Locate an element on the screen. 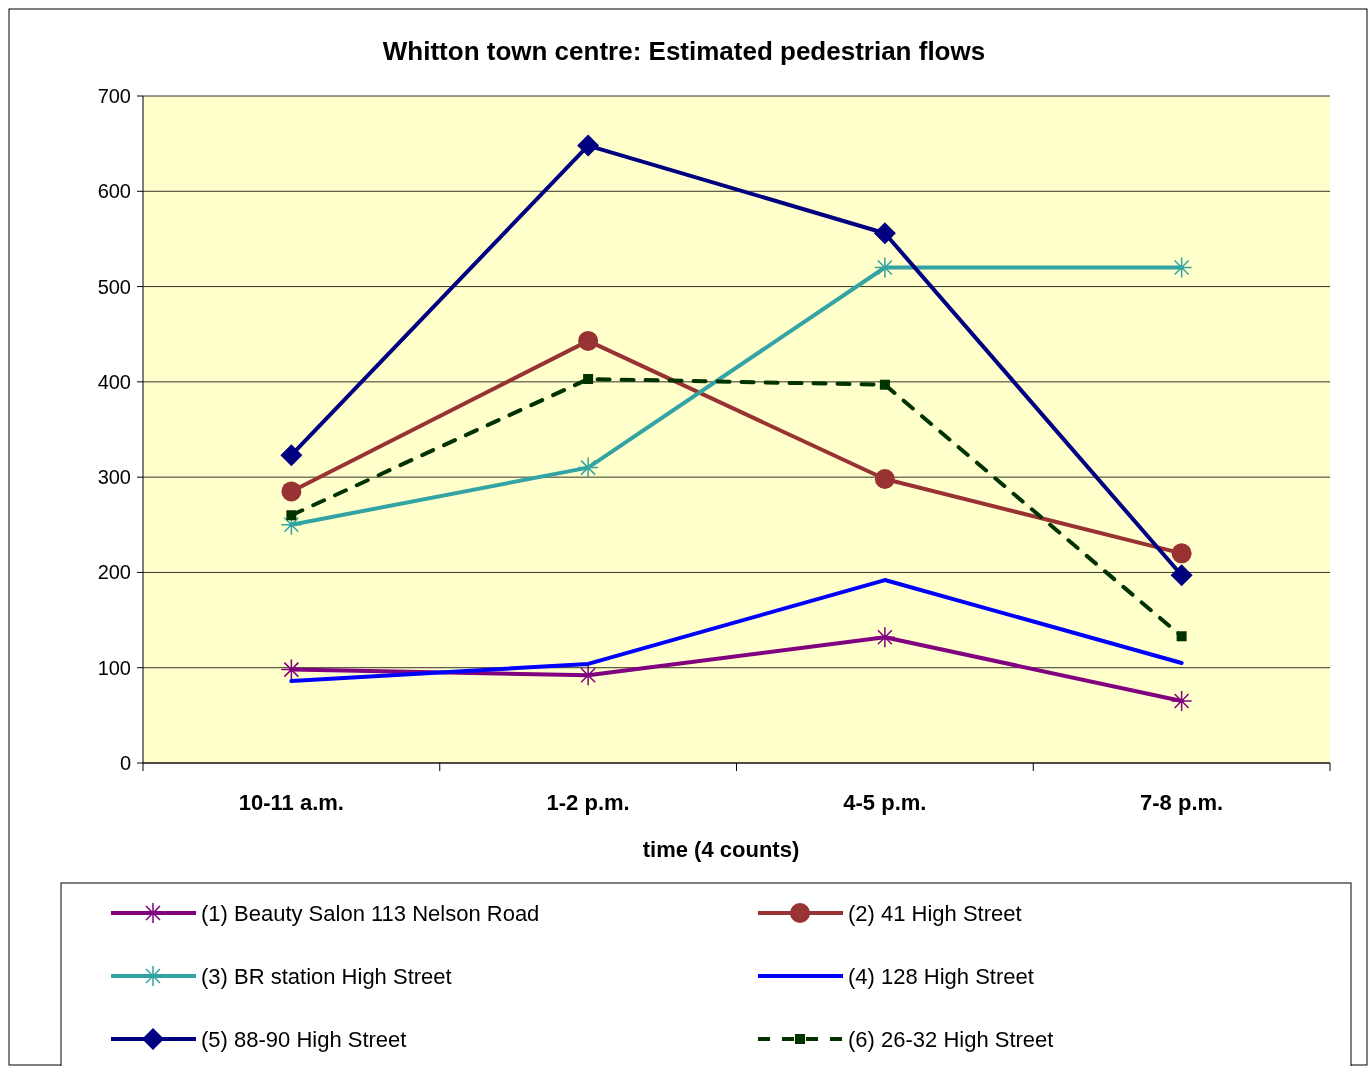 The height and width of the screenshot is (1066, 1369). legend-label: (2) 41 High Street is located at coordinates (935, 913).